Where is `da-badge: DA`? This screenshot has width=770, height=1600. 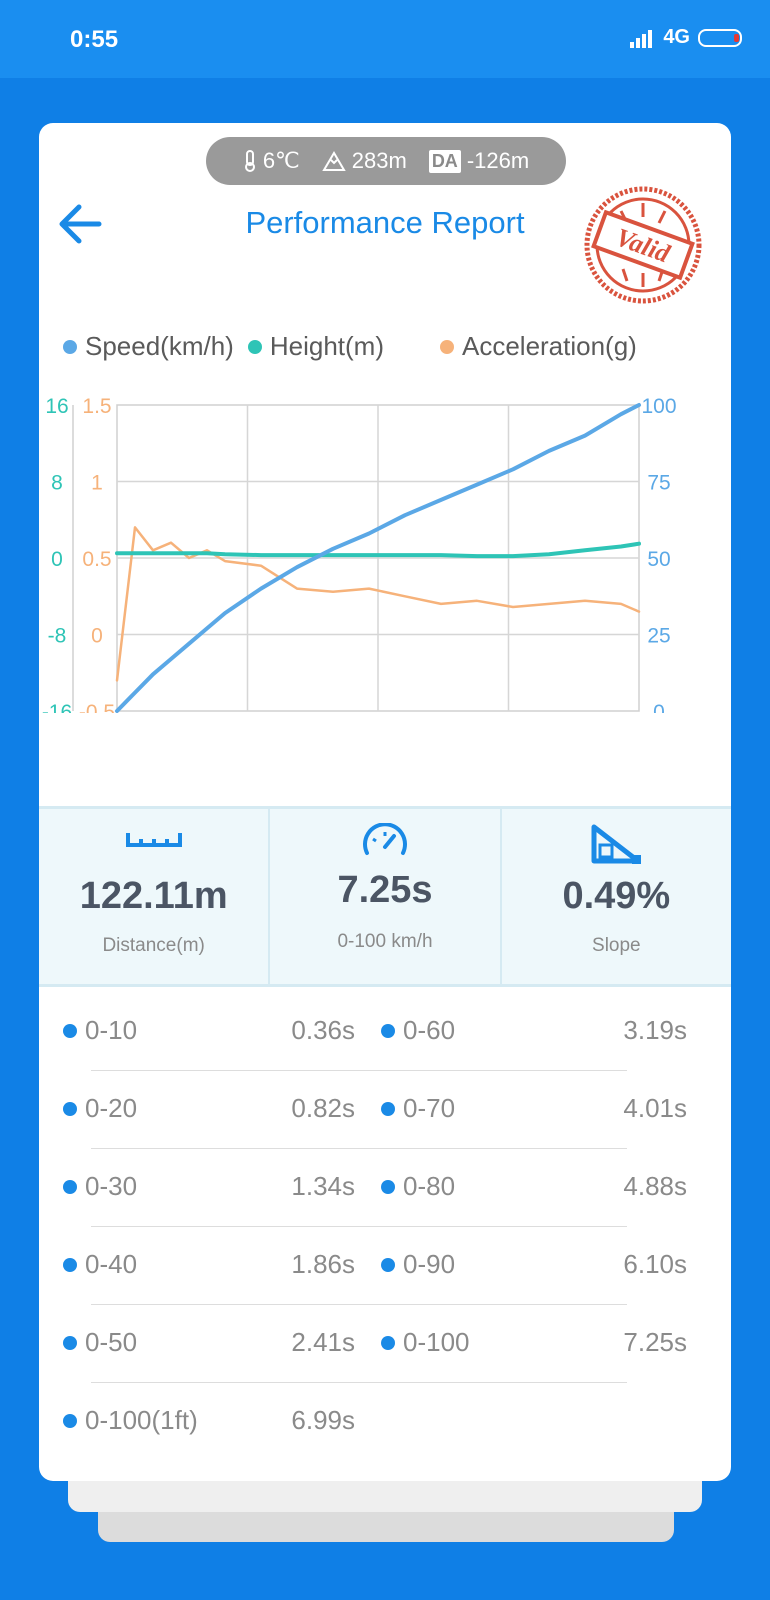
da-badge: DA is located at coordinates (444, 161).